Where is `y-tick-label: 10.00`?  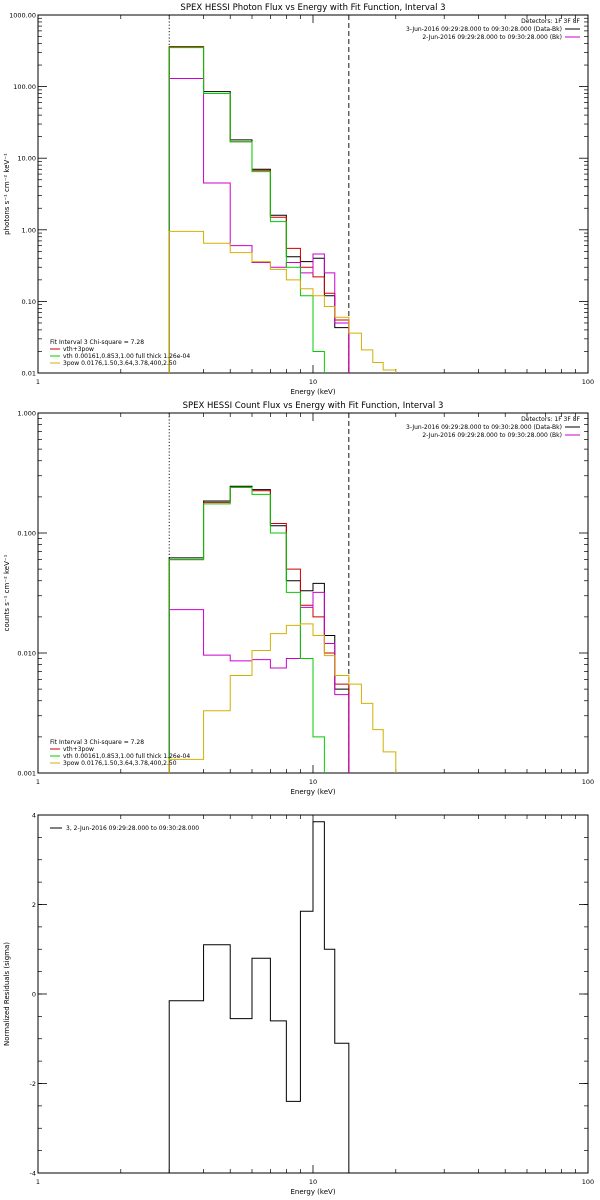 y-tick-label: 10.00 is located at coordinates (26, 159).